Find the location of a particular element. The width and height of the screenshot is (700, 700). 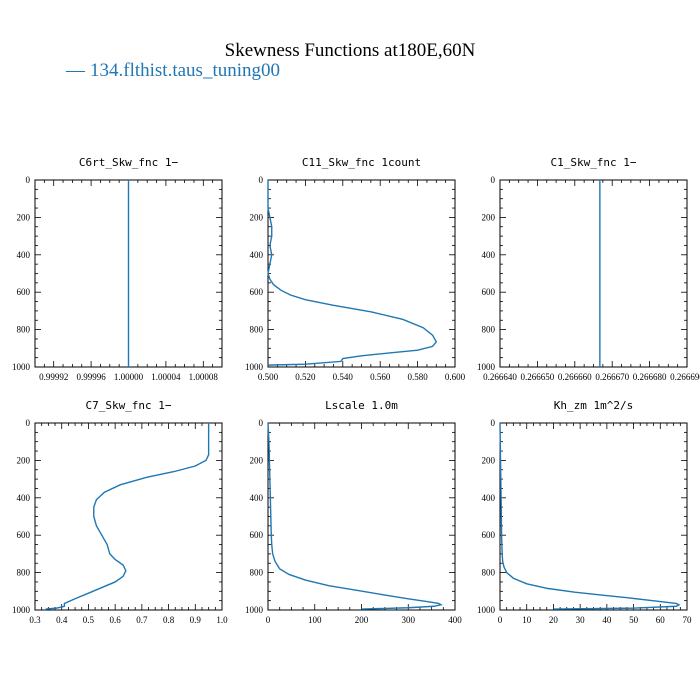

figure-title: Skewness Functions at180E,60N is located at coordinates (350, 50).